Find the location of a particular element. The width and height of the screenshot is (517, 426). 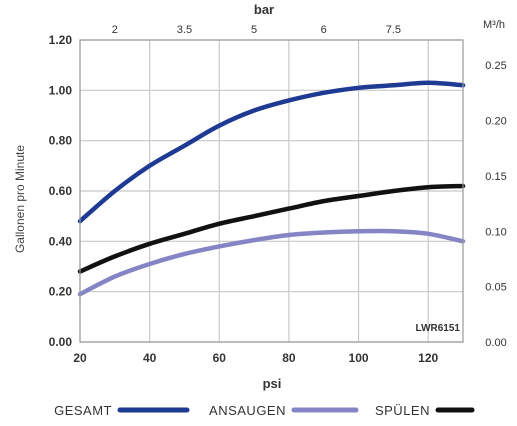

y-left-tick-label: 1.00 is located at coordinates (61, 90).